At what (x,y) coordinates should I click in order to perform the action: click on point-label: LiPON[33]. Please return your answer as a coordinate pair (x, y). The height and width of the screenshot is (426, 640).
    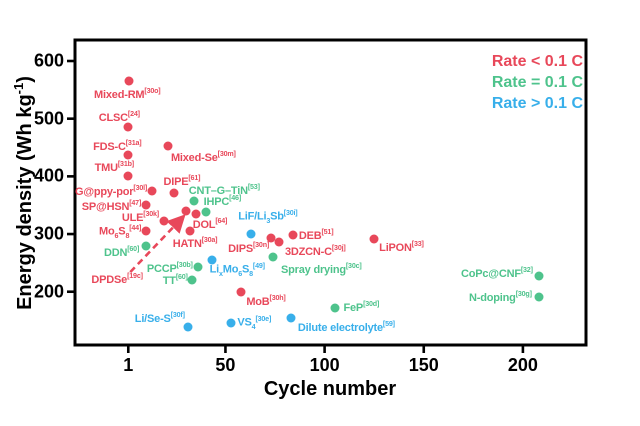
    Looking at the image, I should click on (401, 247).